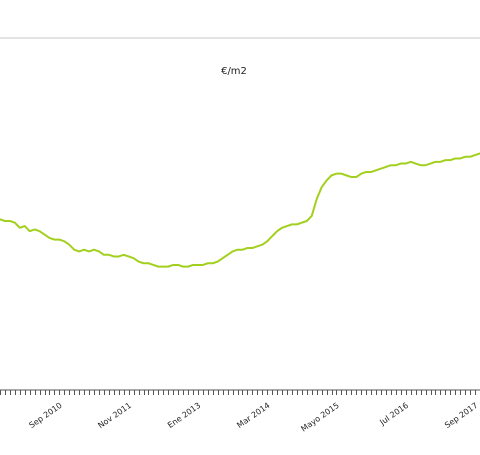 Image resolution: width=480 pixels, height=455 pixels. What do you see at coordinates (114, 415) in the screenshot?
I see `x-tick-label: Nov 2011` at bounding box center [114, 415].